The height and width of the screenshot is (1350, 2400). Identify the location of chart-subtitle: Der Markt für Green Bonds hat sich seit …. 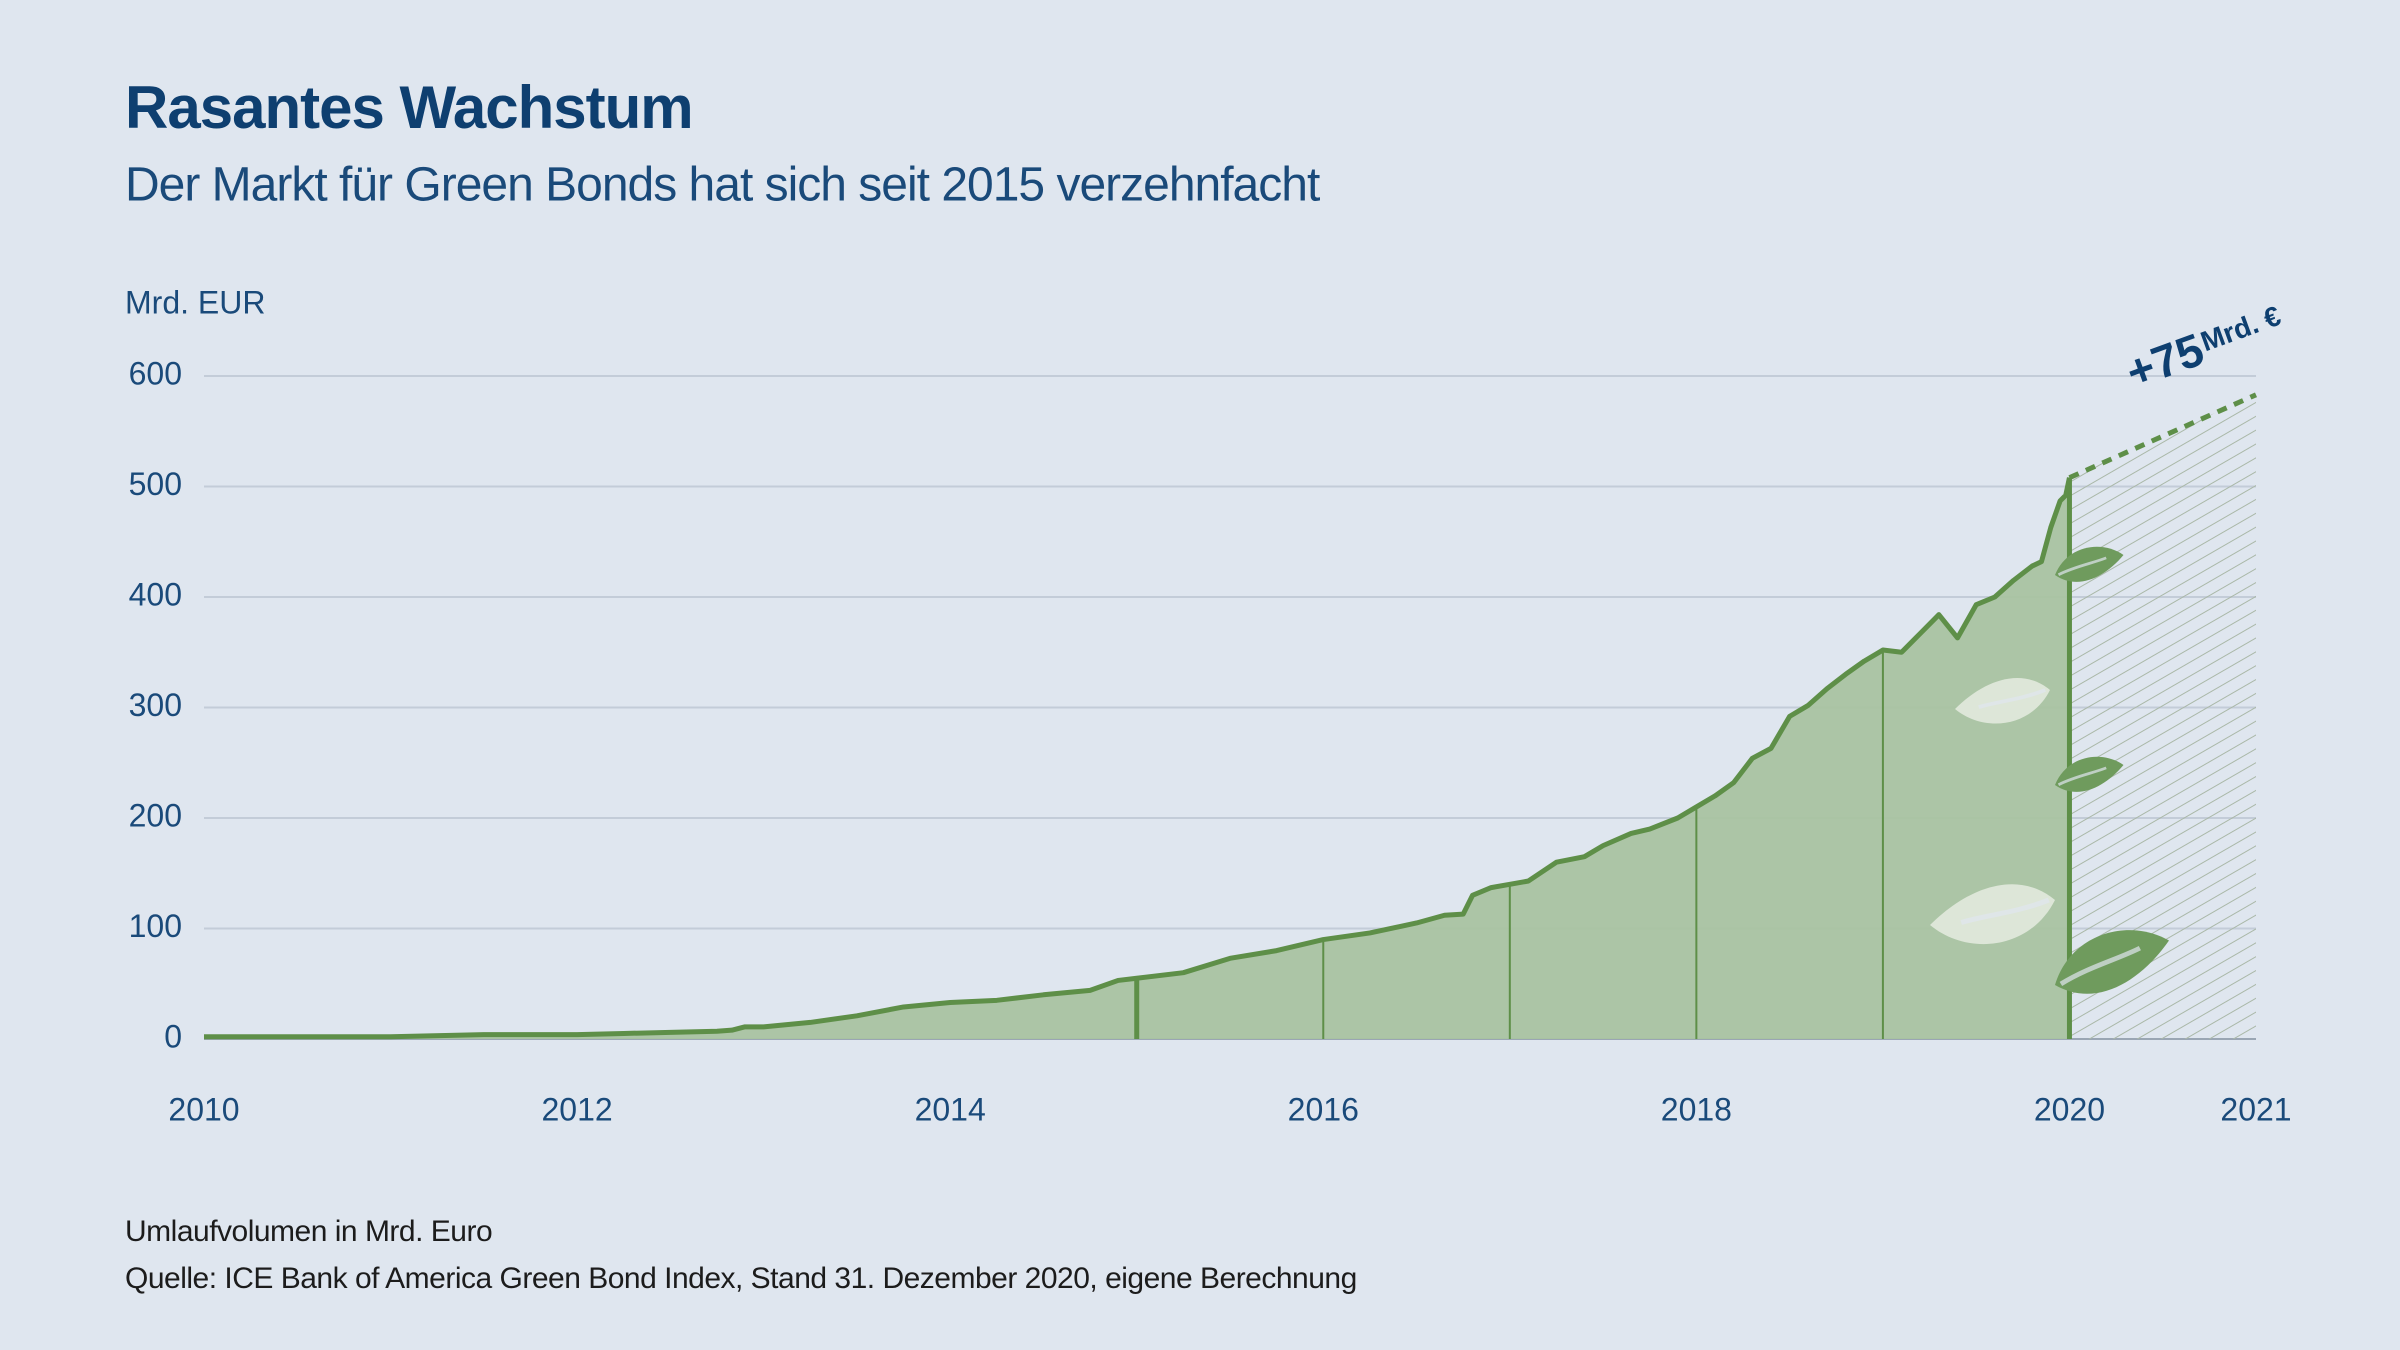
(722, 185).